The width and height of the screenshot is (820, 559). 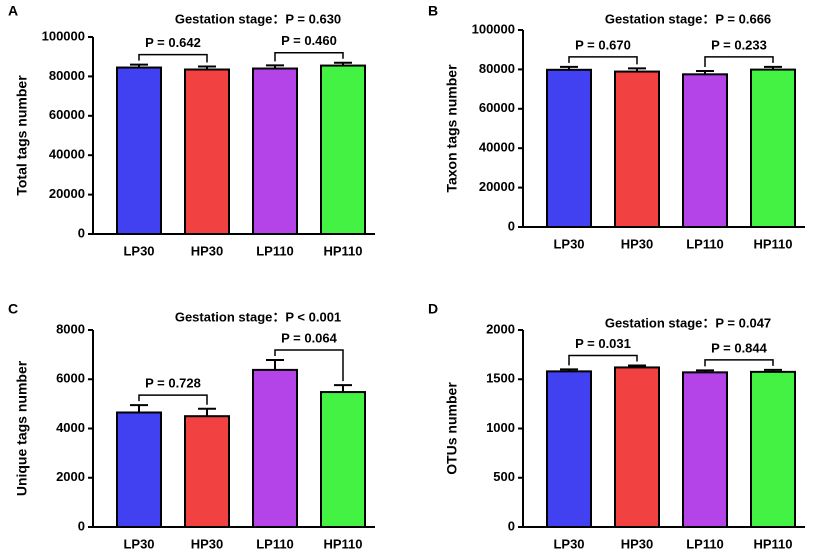 I want to click on comparison-label: P = 0.460, so click(x=309, y=40).